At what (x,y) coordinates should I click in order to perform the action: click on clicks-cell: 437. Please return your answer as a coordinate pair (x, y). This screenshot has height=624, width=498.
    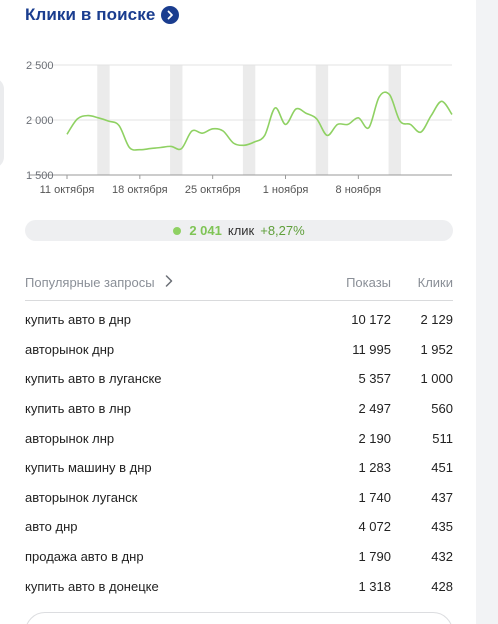
    Looking at the image, I should click on (442, 497).